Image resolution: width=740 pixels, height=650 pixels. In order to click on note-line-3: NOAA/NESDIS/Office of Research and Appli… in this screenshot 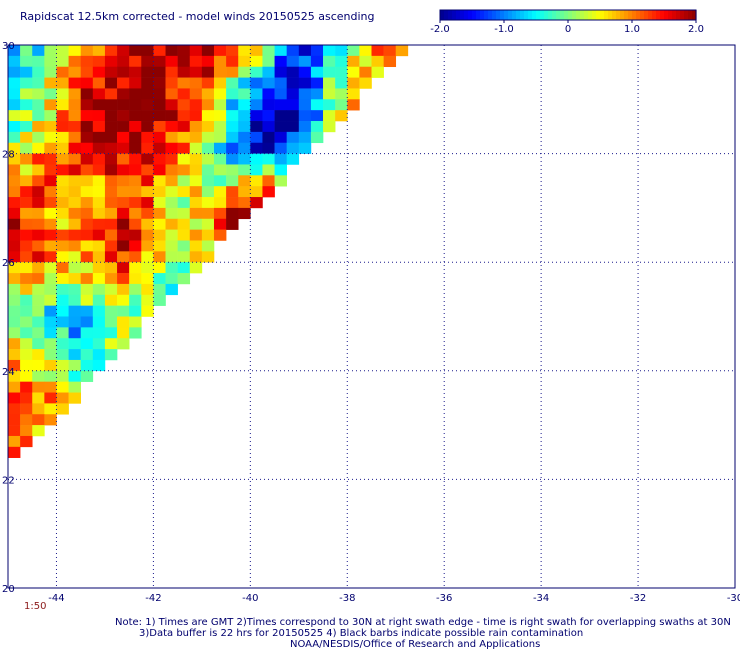, I will do `click(415, 644)`.